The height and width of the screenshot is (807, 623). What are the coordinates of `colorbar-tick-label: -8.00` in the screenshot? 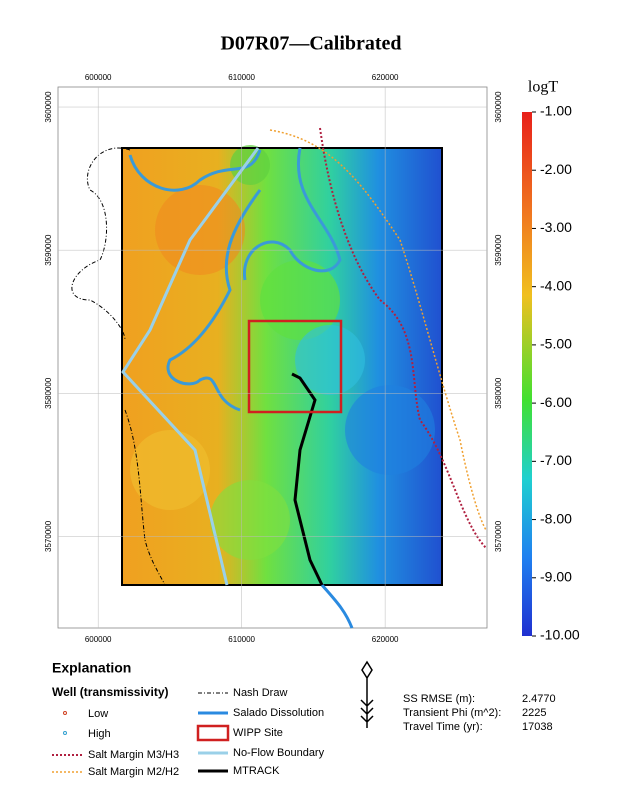 It's located at (556, 518).